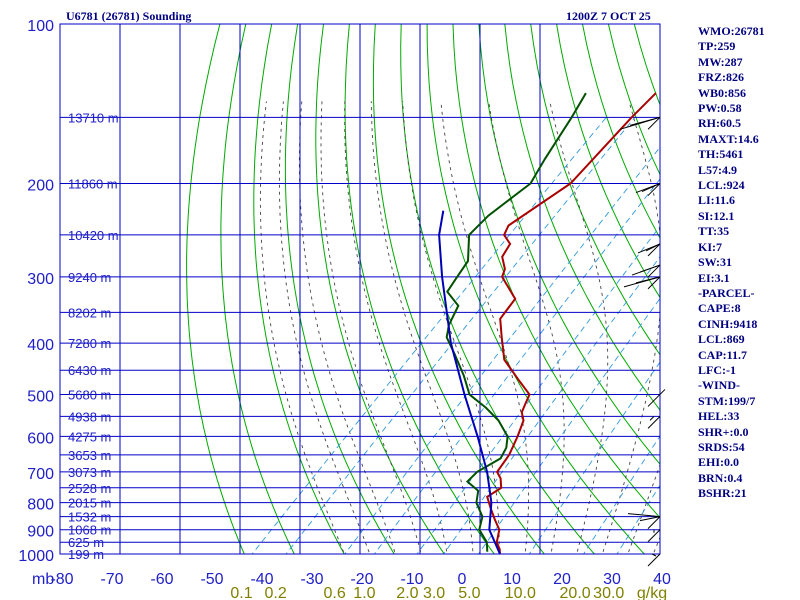 The width and height of the screenshot is (800, 600). I want to click on index-line: STM:199/7, so click(727, 400).